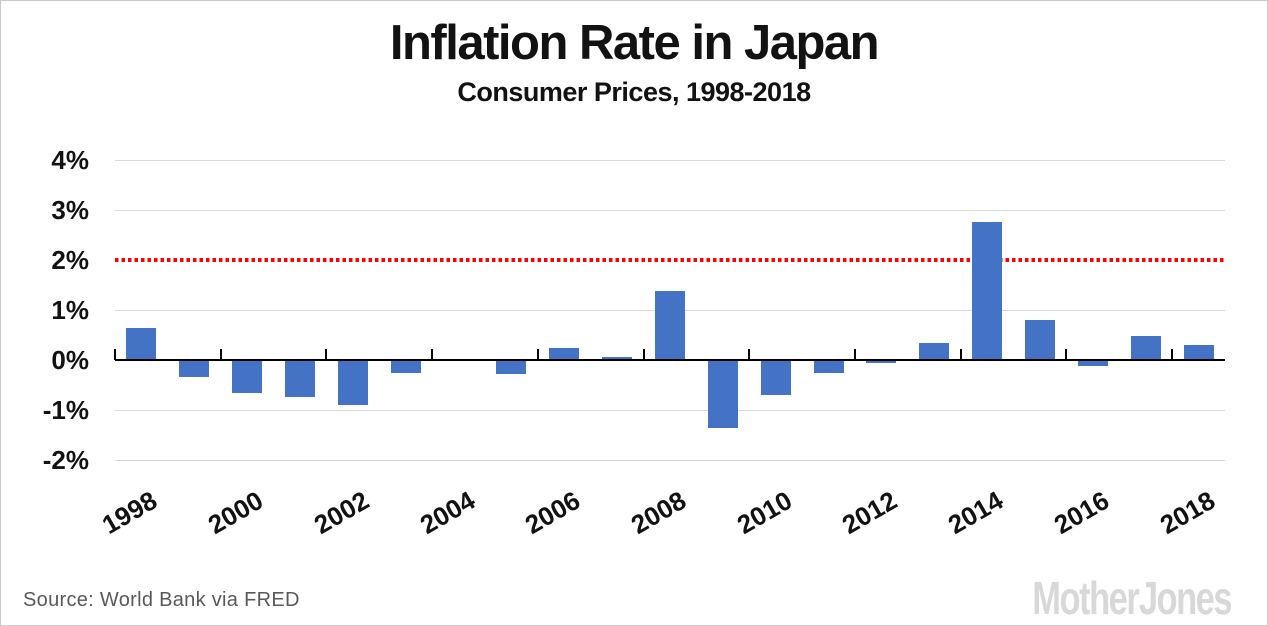 This screenshot has height=626, width=1268. I want to click on y-axis-label: 2%, so click(70, 260).